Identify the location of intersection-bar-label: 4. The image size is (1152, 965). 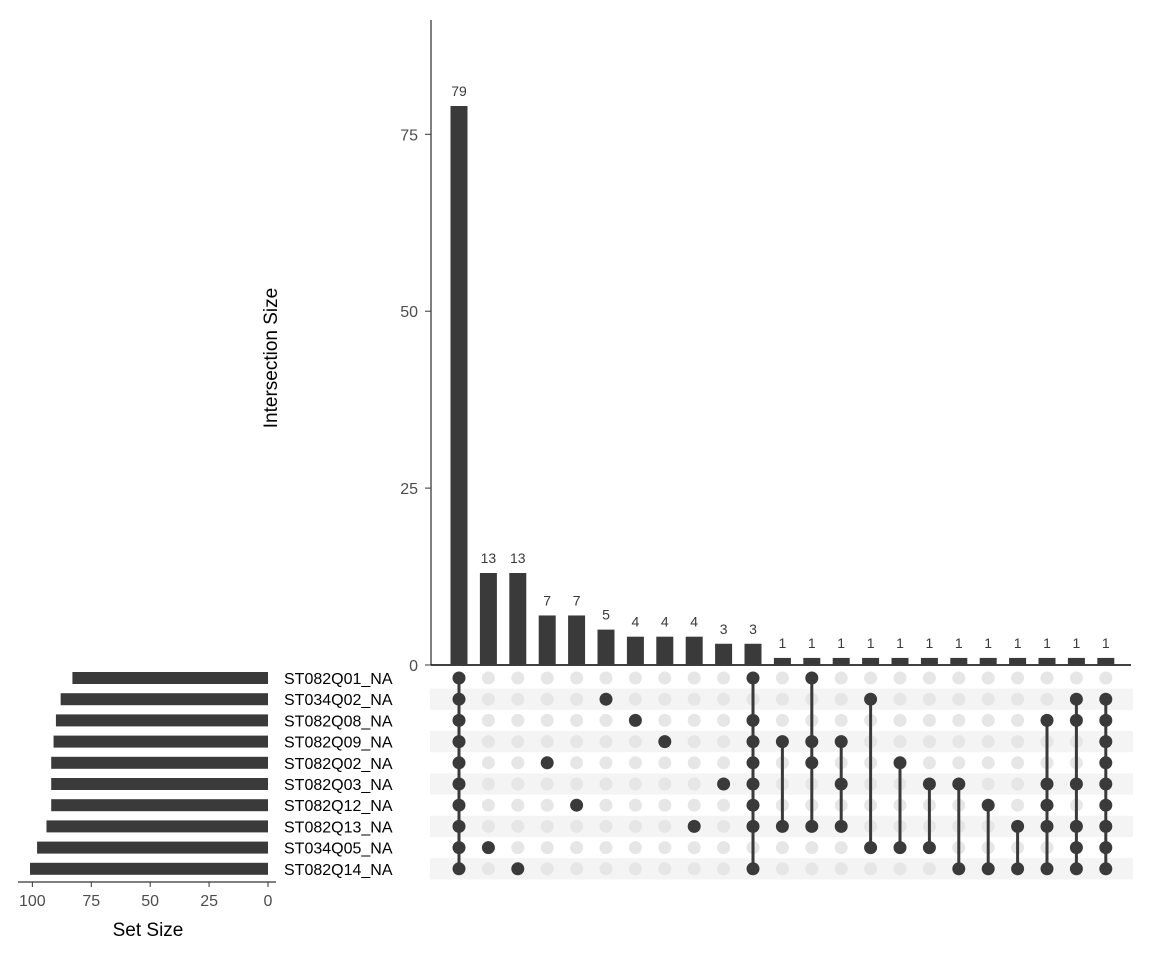
(694, 622).